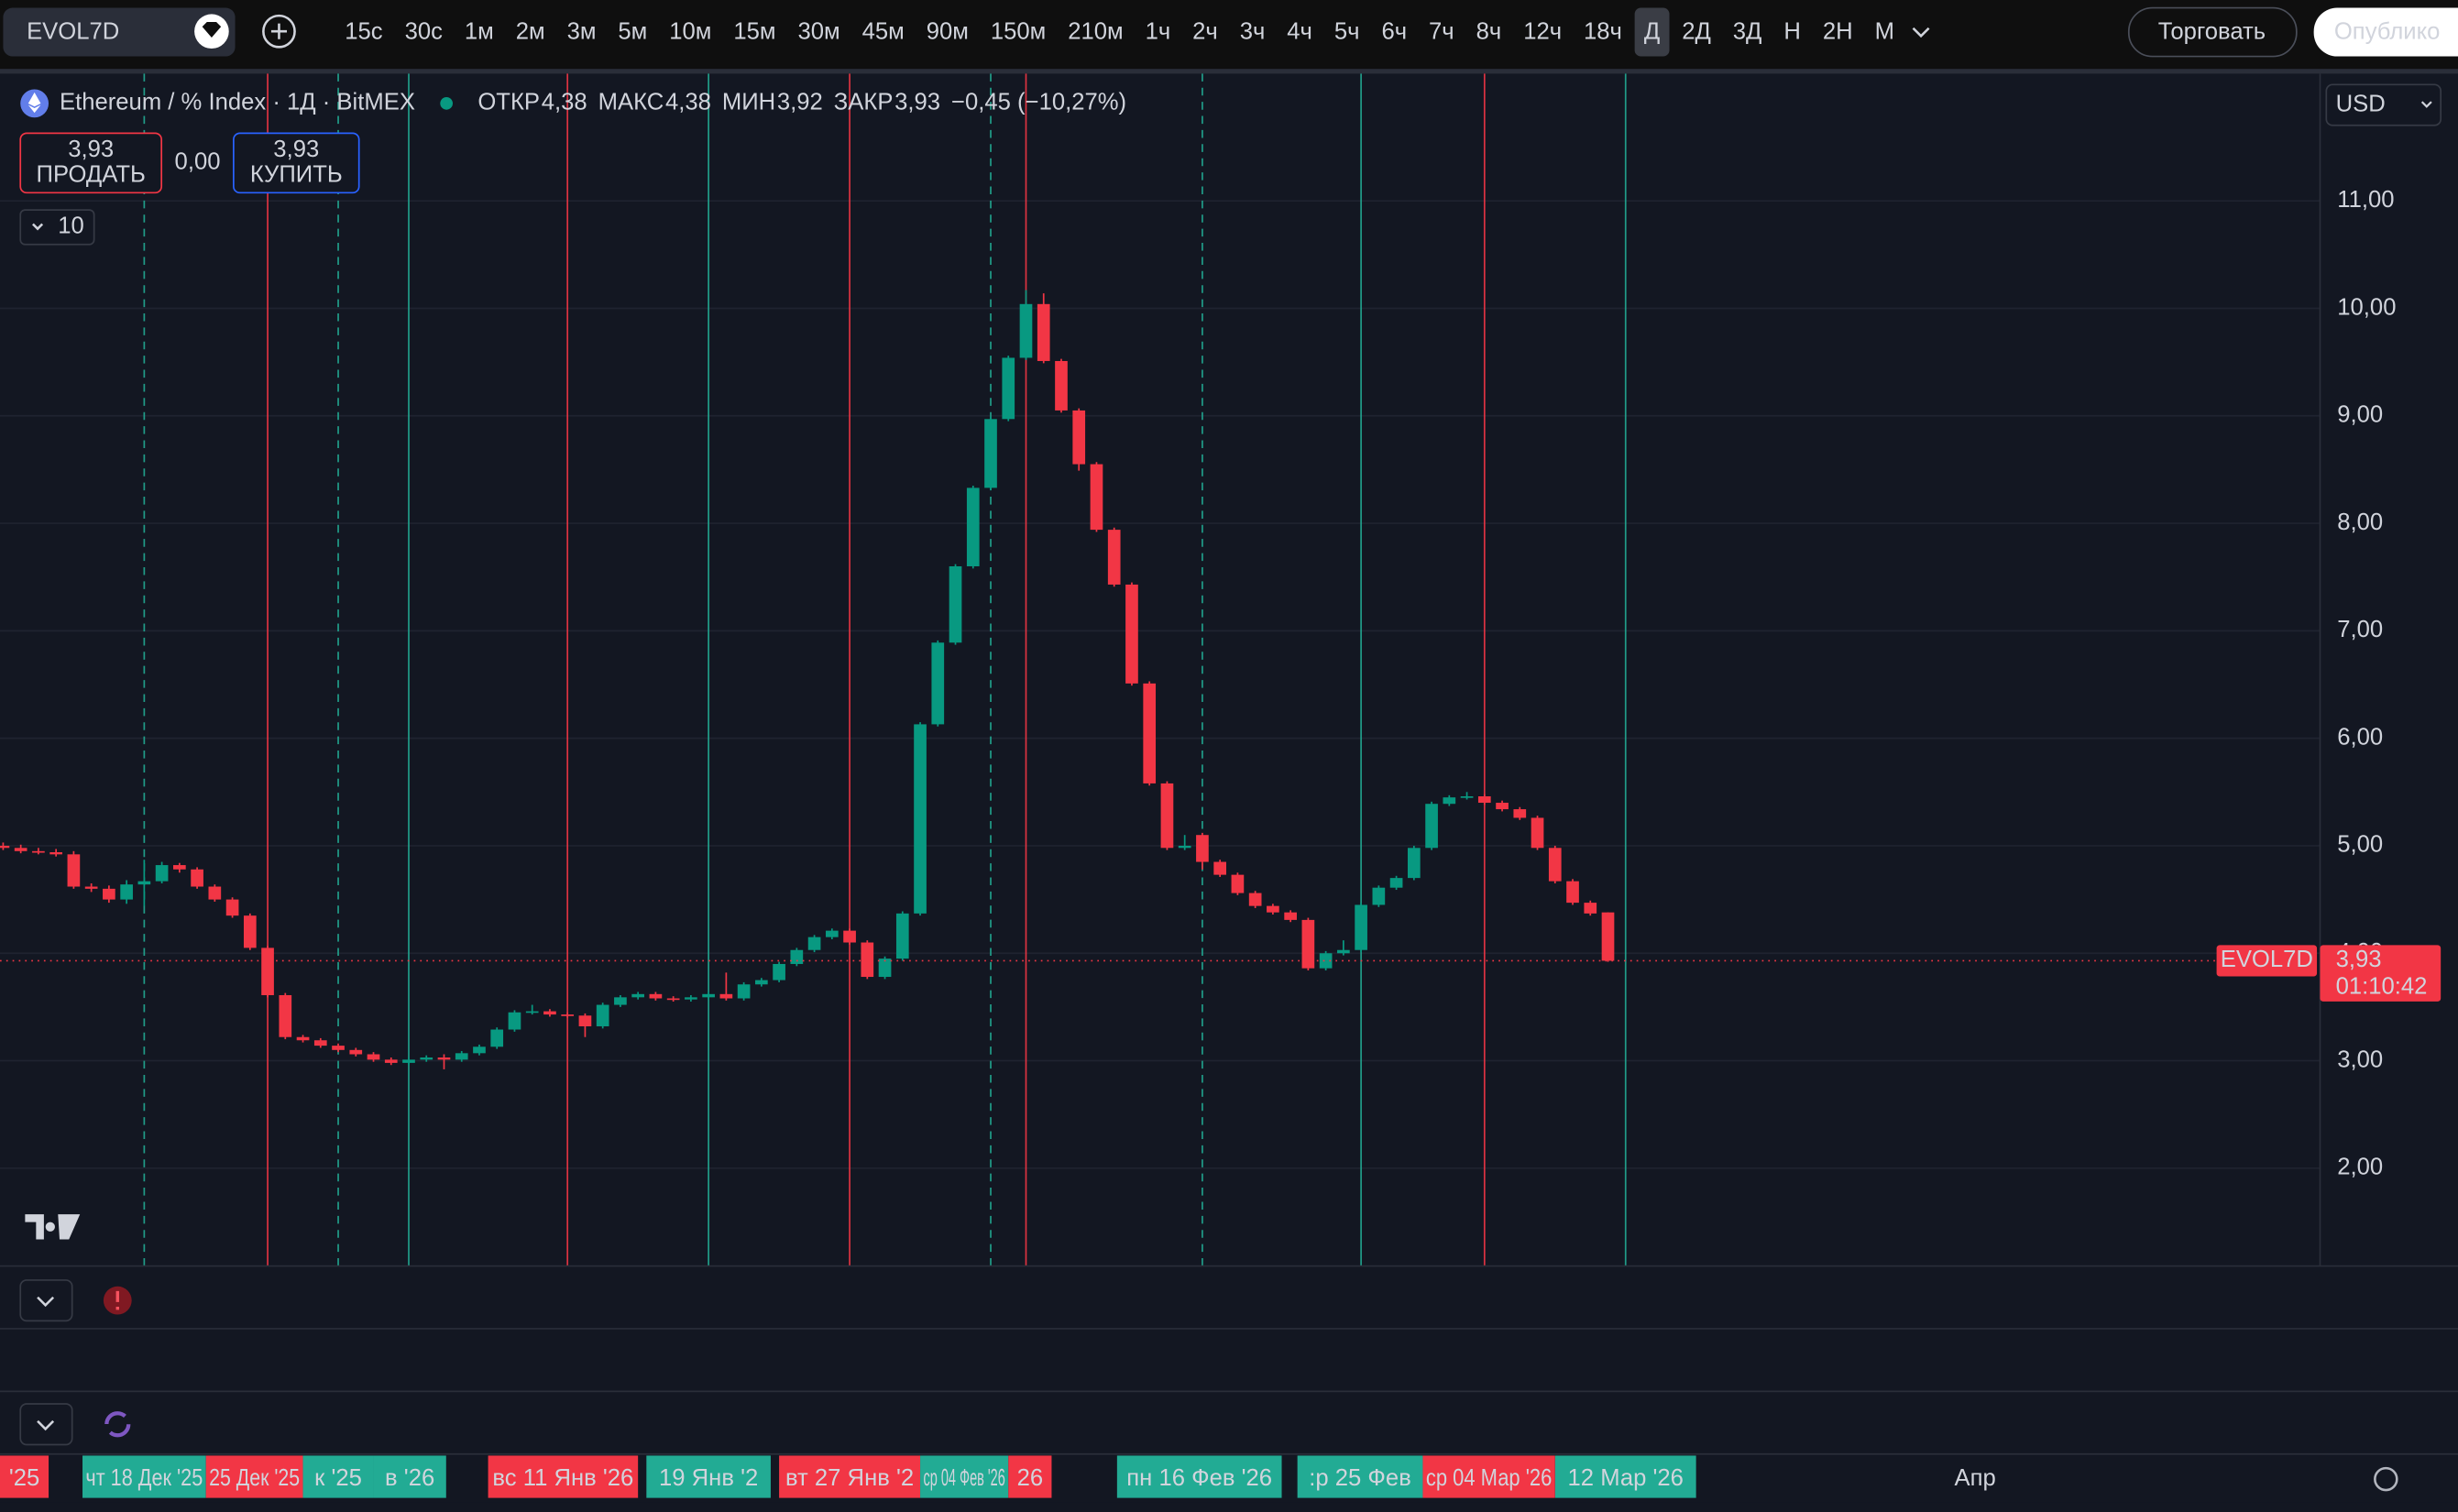  Describe the element at coordinates (1489, 32) in the screenshot. I see `interval: 8ч` at that location.